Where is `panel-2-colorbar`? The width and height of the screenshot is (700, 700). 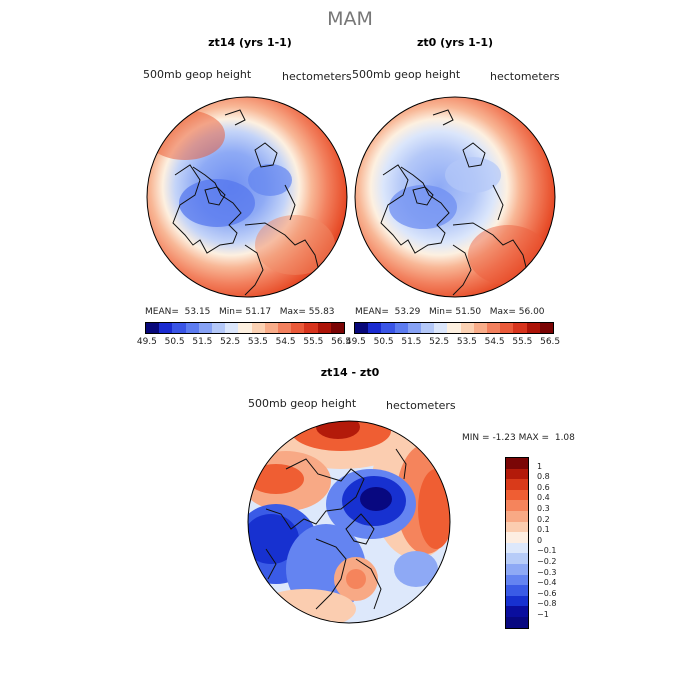
panel-2-colorbar is located at coordinates (454, 328).